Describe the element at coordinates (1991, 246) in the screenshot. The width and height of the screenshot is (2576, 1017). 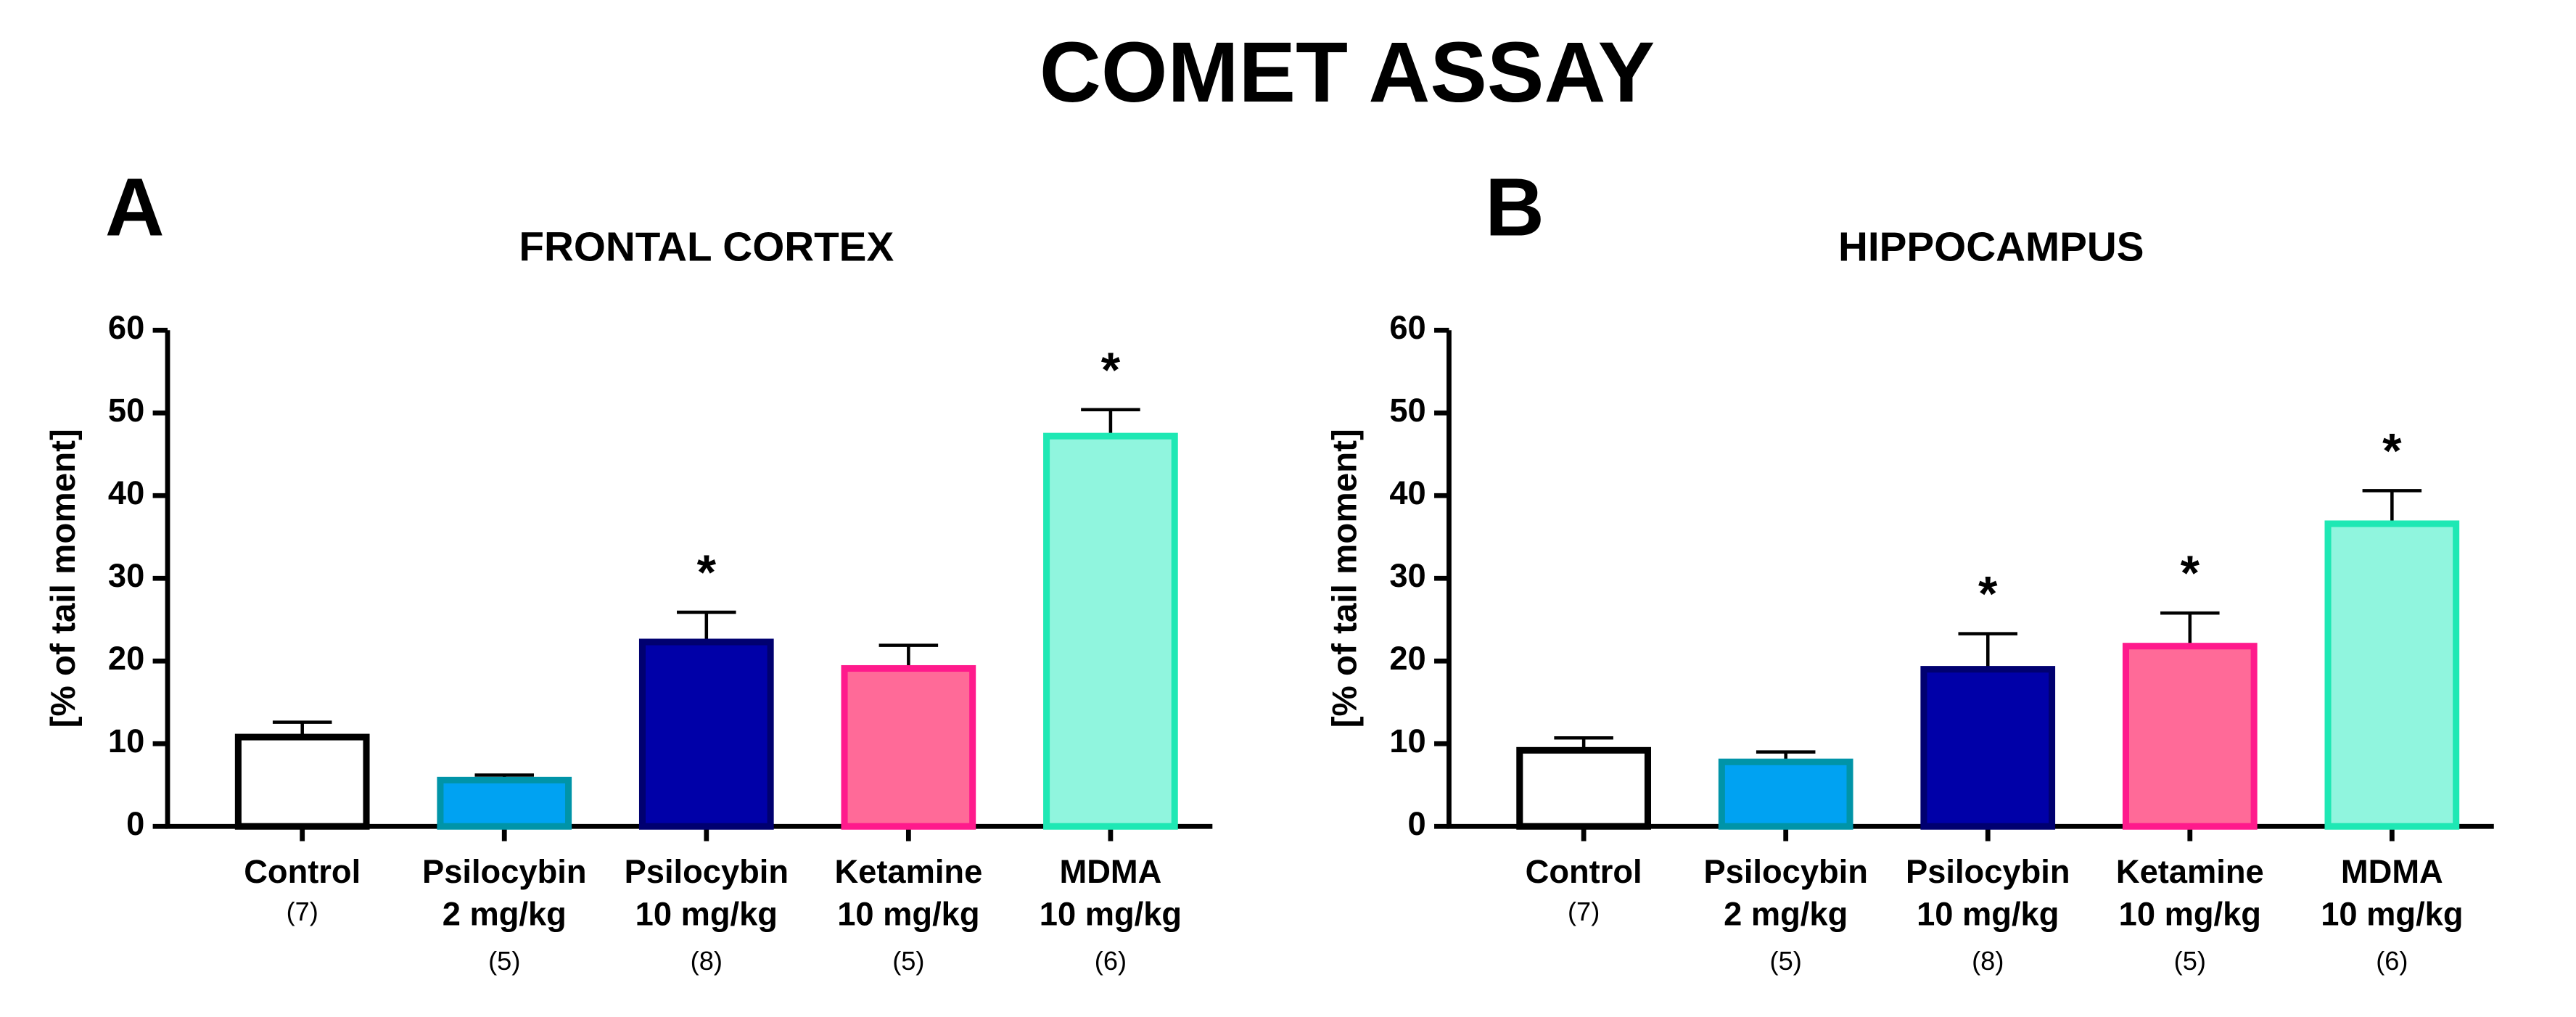
I see `chart-title: HIPPOCAMPUS` at that location.